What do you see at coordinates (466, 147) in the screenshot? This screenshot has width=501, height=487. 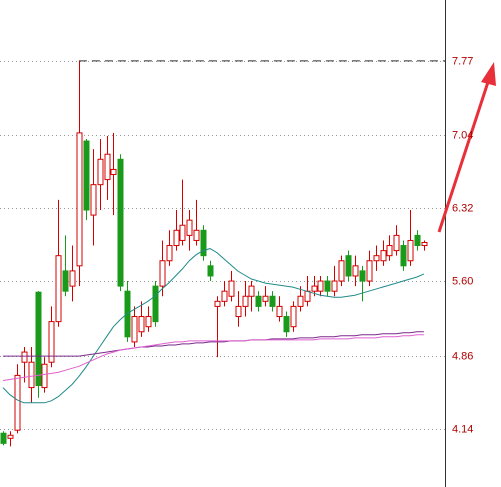 I see `trend-arrow` at bounding box center [466, 147].